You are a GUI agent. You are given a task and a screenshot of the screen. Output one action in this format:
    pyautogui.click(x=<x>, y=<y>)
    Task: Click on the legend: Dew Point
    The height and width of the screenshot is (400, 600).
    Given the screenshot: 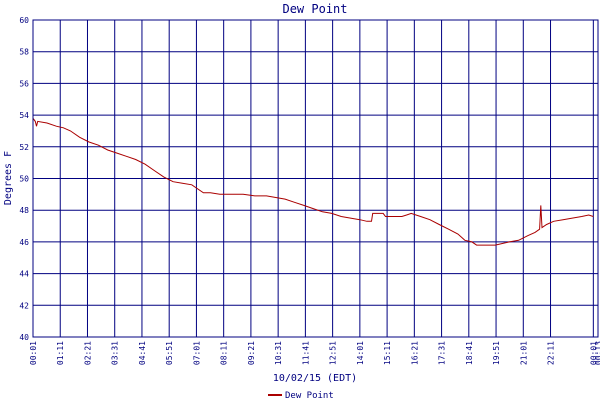 What is the action you would take?
    pyautogui.click(x=301, y=395)
    